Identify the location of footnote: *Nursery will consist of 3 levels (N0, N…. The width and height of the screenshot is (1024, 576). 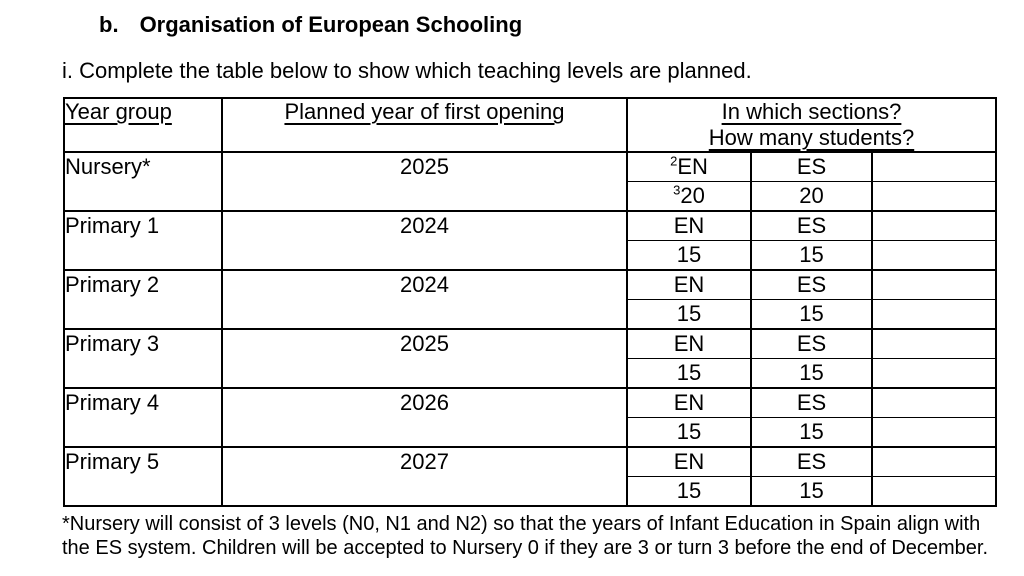
(532, 536).